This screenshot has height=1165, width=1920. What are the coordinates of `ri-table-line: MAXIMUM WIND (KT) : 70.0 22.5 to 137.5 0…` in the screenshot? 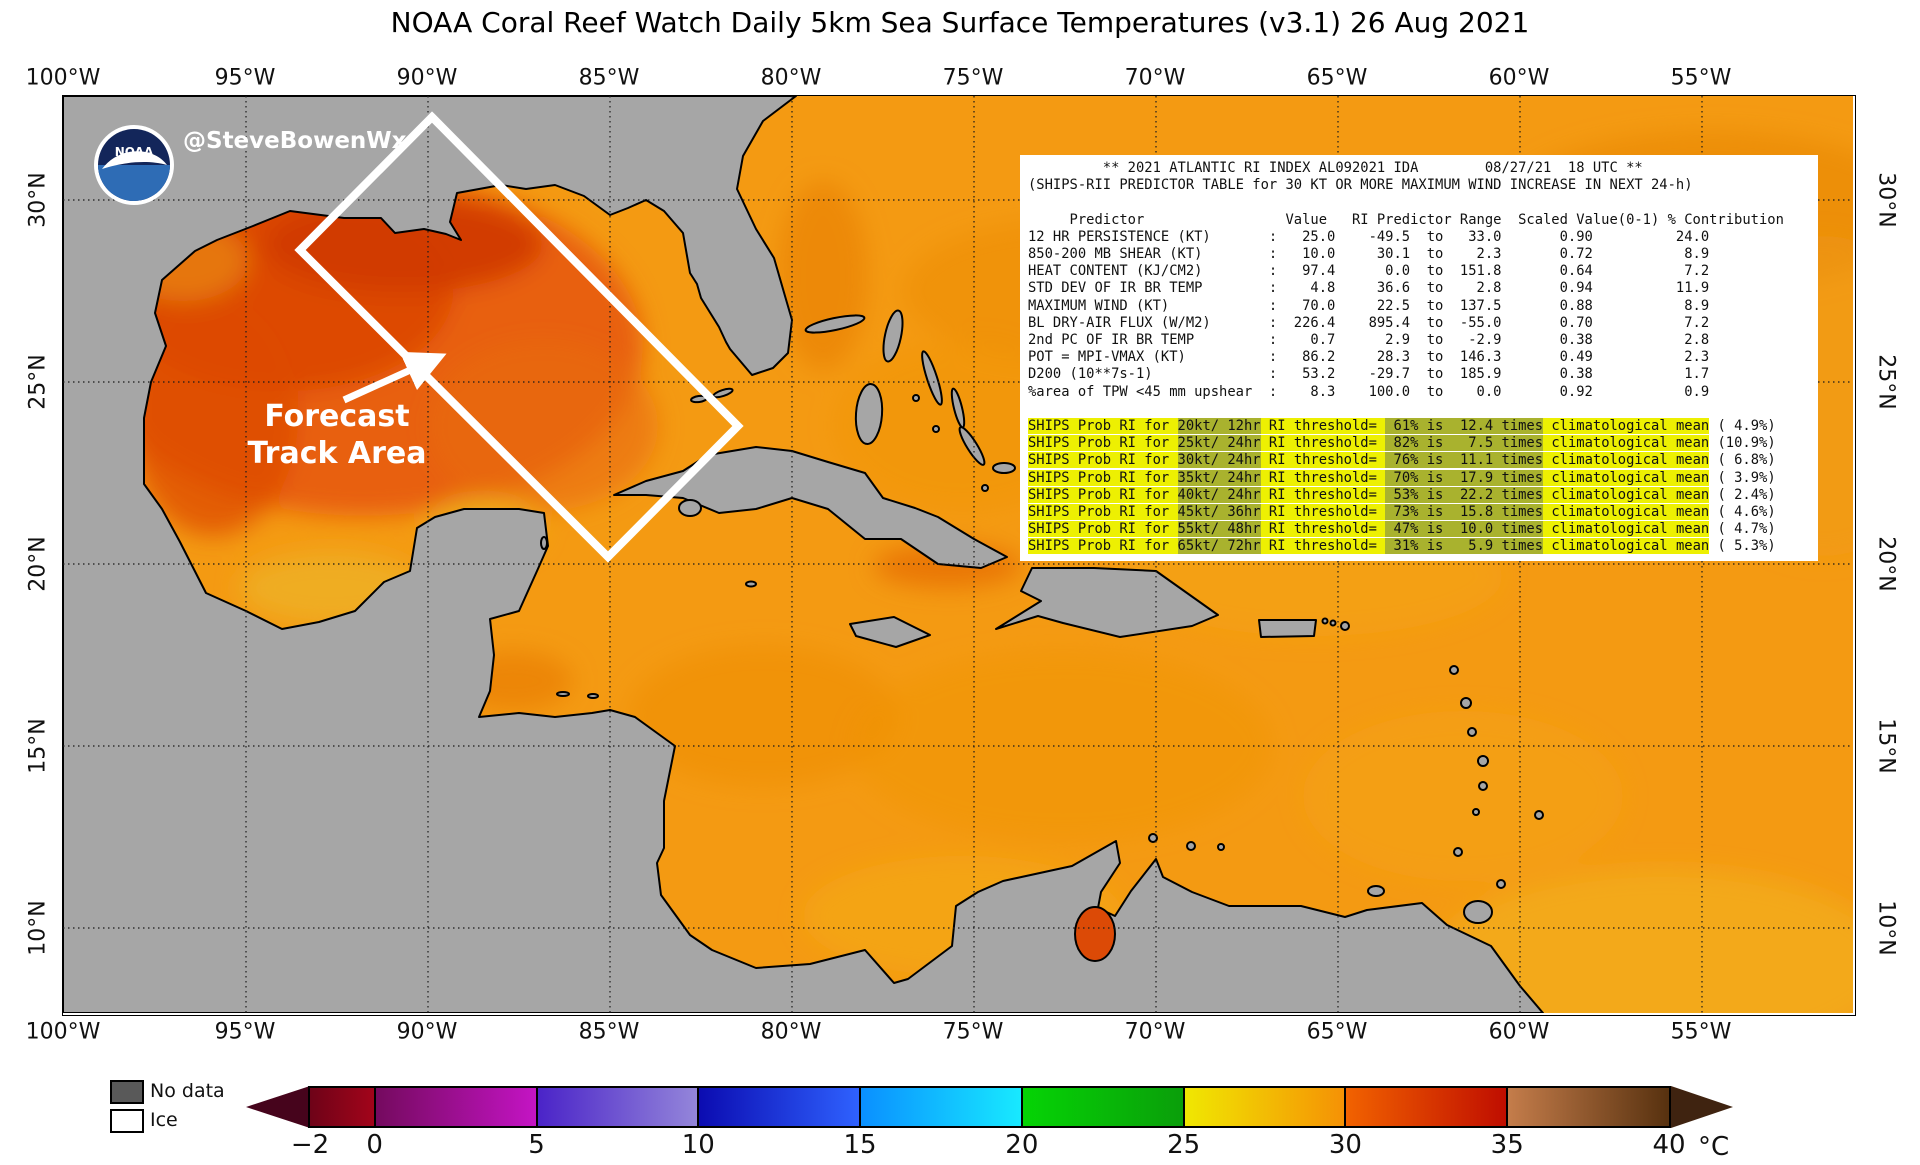 It's located at (1369, 305).